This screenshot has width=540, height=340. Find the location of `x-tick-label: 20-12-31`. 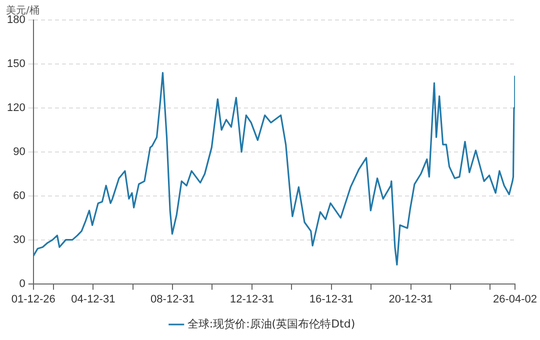

x-tick-label: 20-12-31 is located at coordinates (410, 299).